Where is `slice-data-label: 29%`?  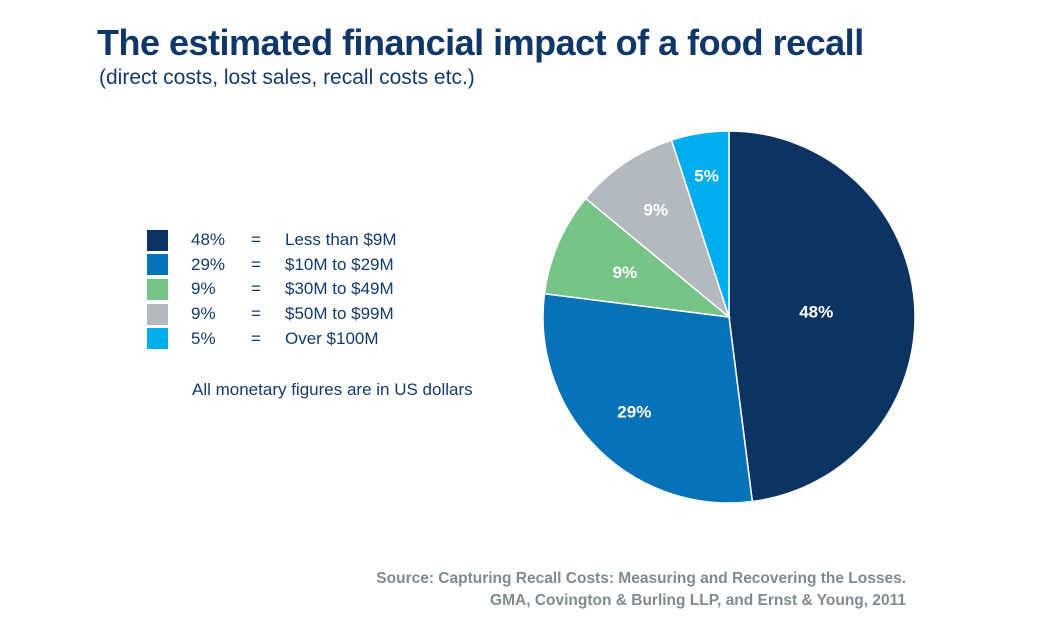
slice-data-label: 29% is located at coordinates (634, 412).